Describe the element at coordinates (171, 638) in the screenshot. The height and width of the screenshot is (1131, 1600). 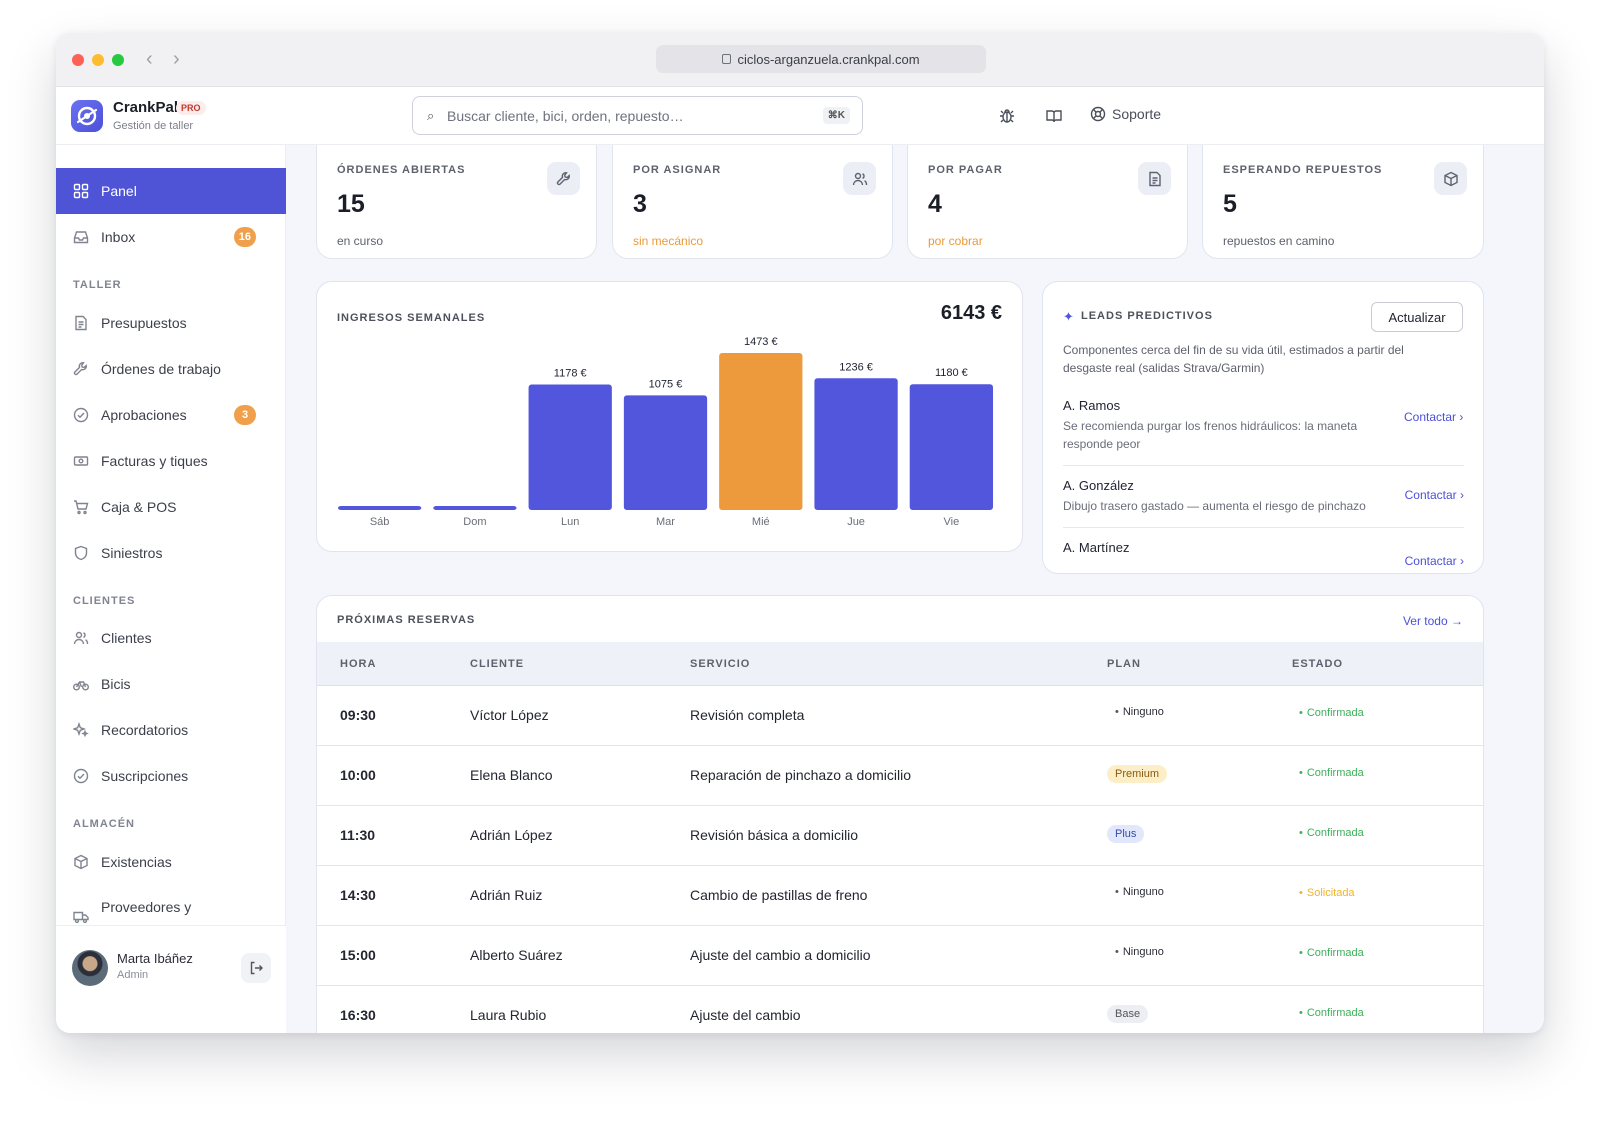
I see `sidebar-item-clientes: Clientes` at that location.